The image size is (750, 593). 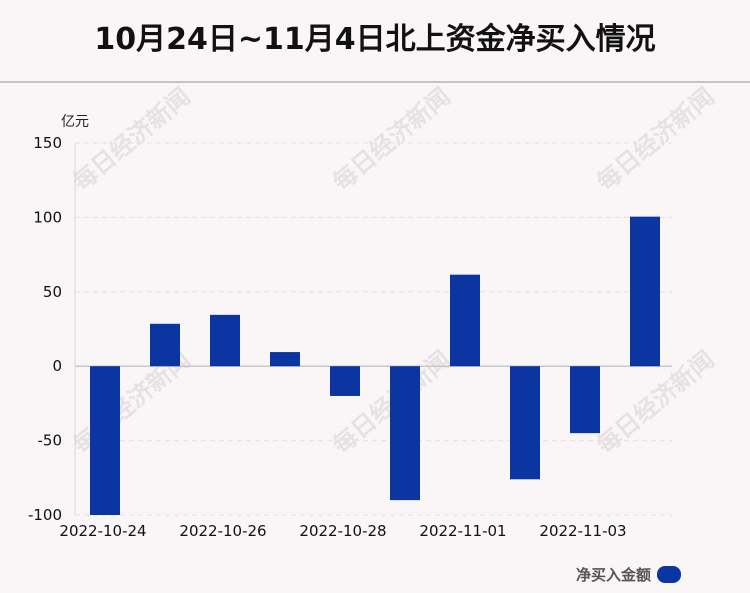 I want to click on legend-swatch, so click(x=669, y=574).